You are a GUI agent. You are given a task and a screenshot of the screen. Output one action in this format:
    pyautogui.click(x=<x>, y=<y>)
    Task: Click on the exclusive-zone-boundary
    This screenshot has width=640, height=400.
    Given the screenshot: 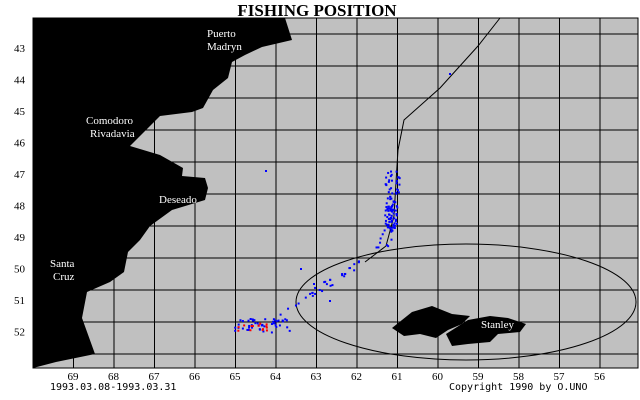 What is the action you would take?
    pyautogui.click(x=432, y=140)
    